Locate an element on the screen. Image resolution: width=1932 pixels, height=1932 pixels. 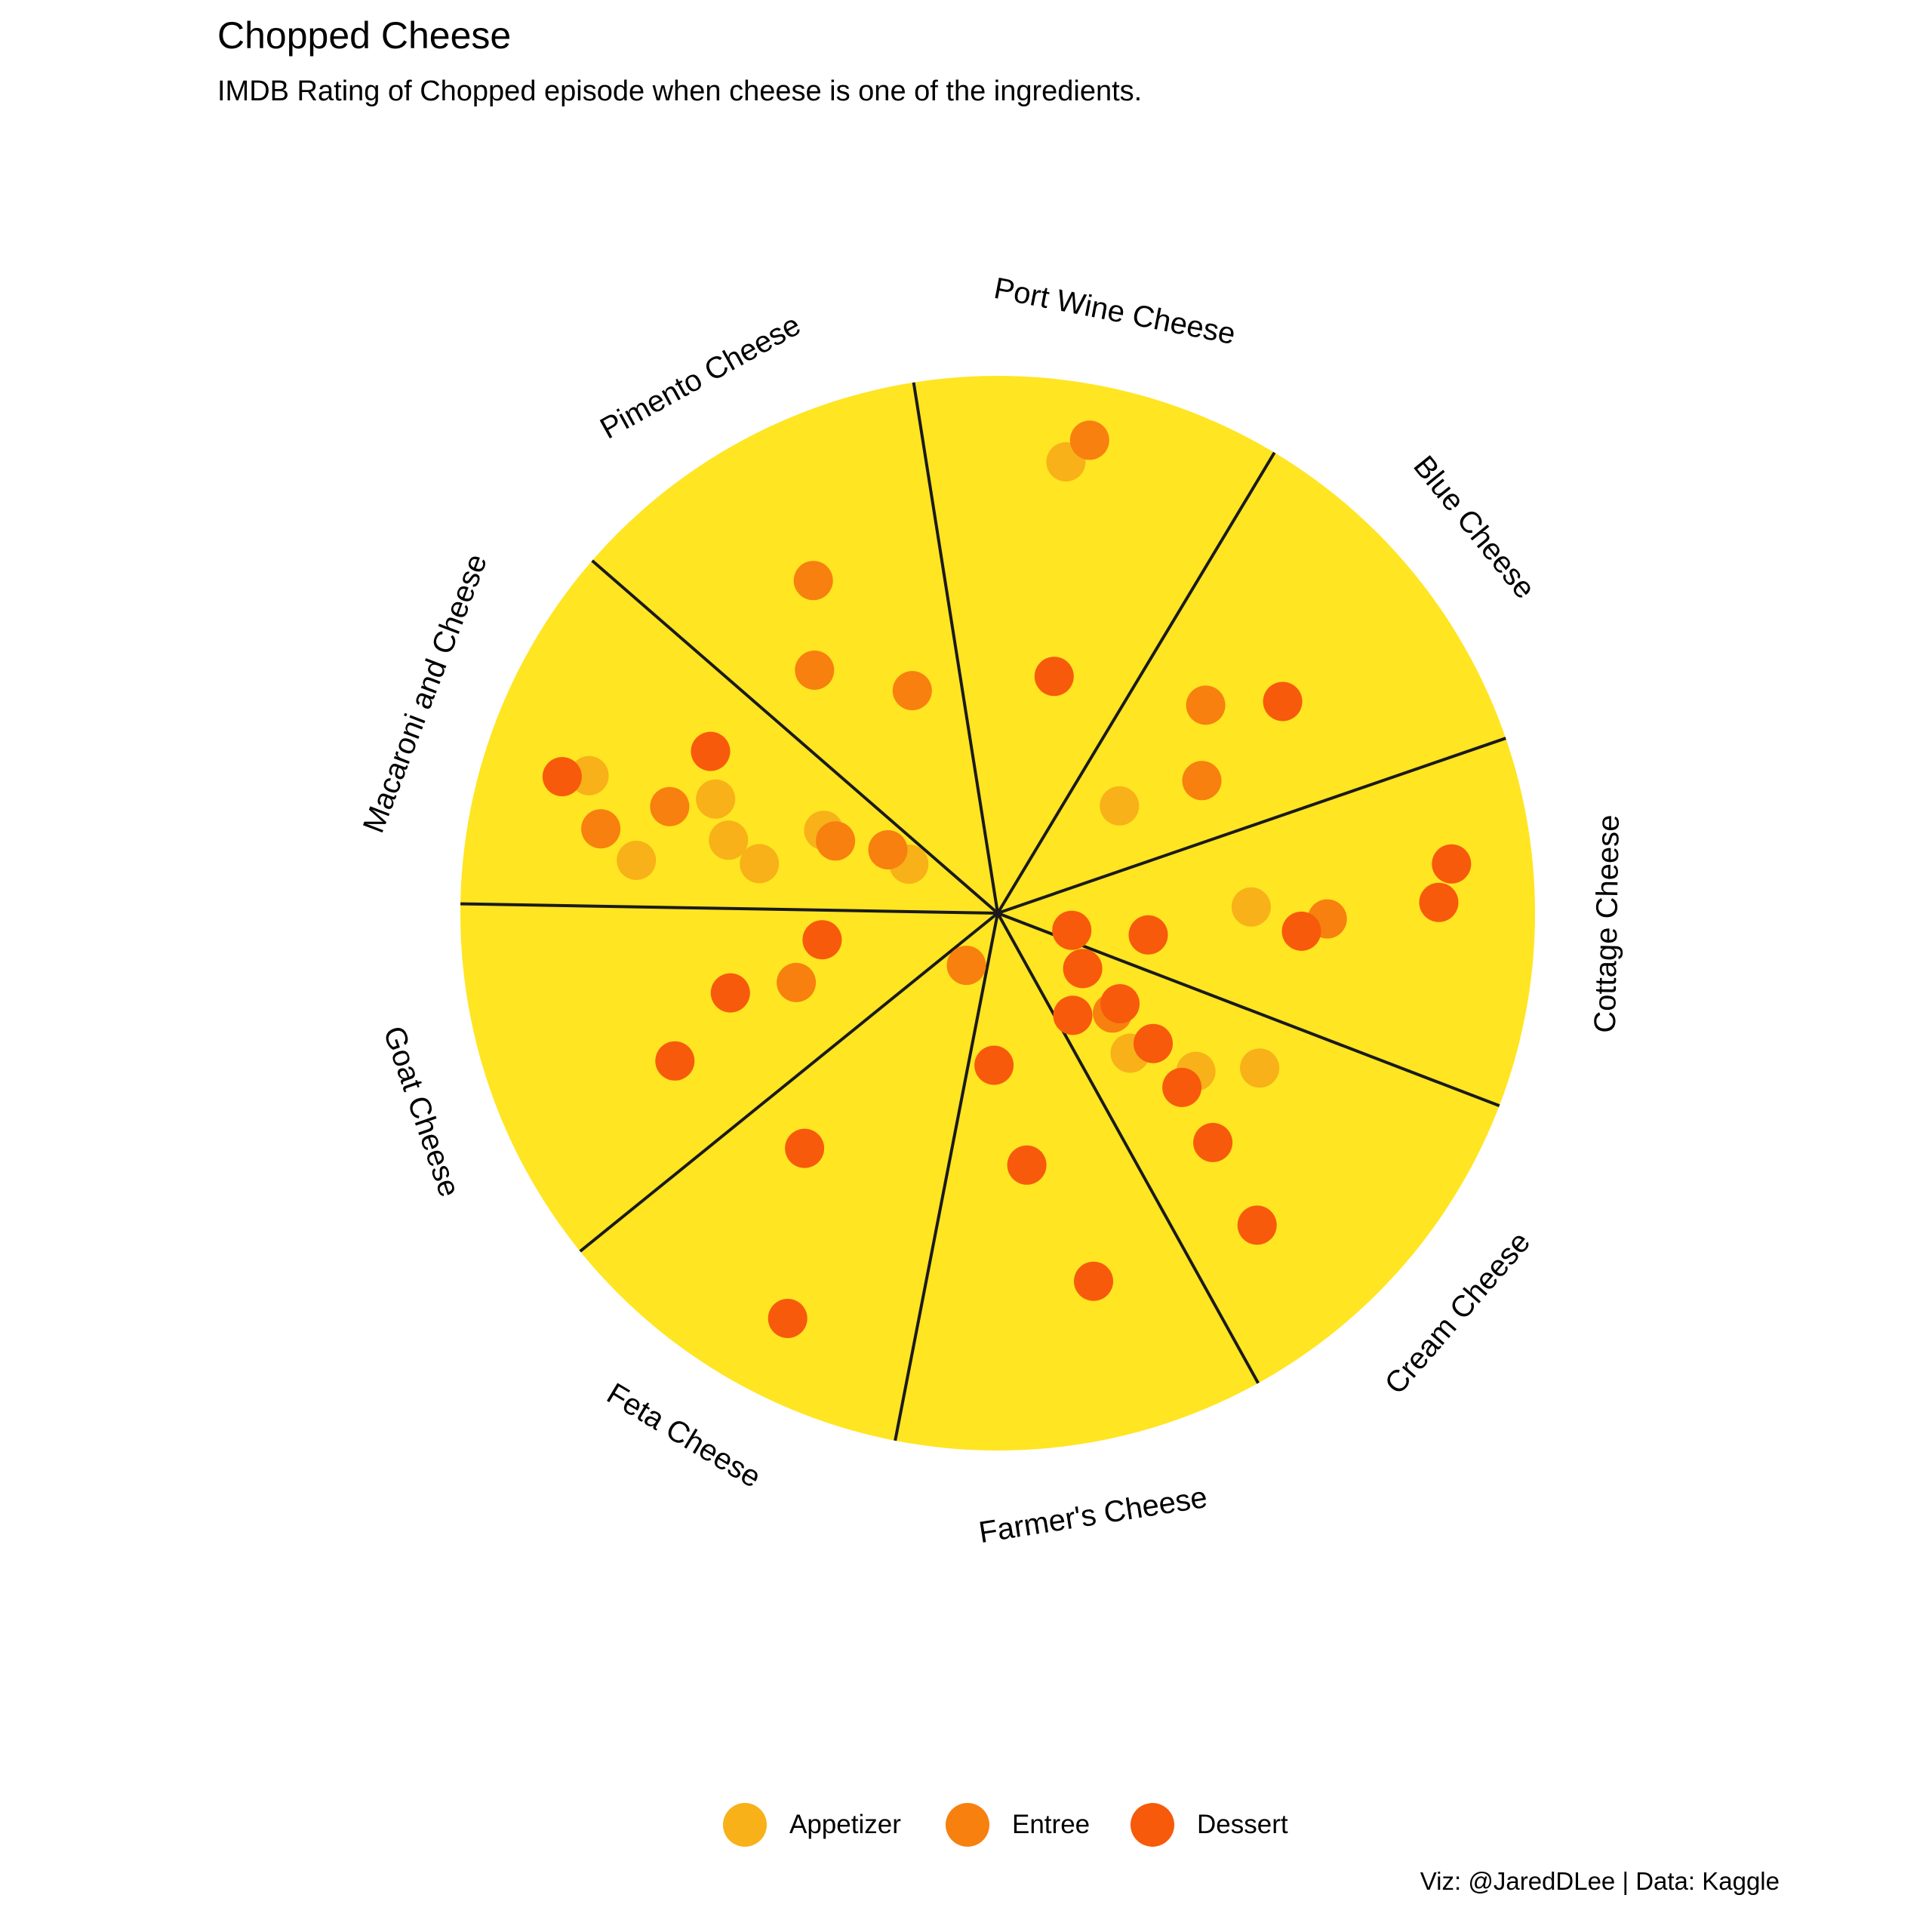
point-appetizer-cream-cheese is located at coordinates (1260, 1068).